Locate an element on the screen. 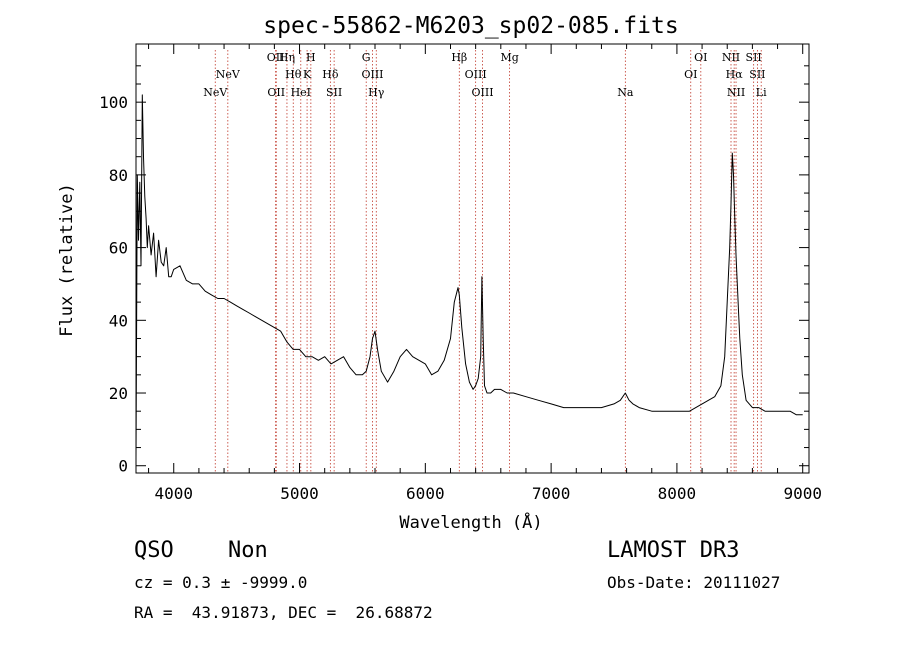 This screenshot has height=649, width=900. line-label: Hη is located at coordinates (287, 57).